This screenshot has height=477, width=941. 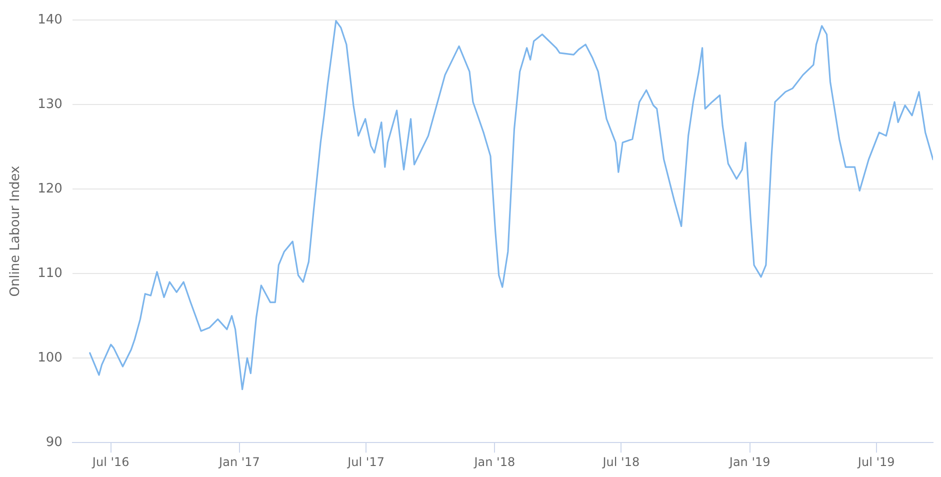 I want to click on x-tick-label: Jul '16, so click(x=110, y=461).